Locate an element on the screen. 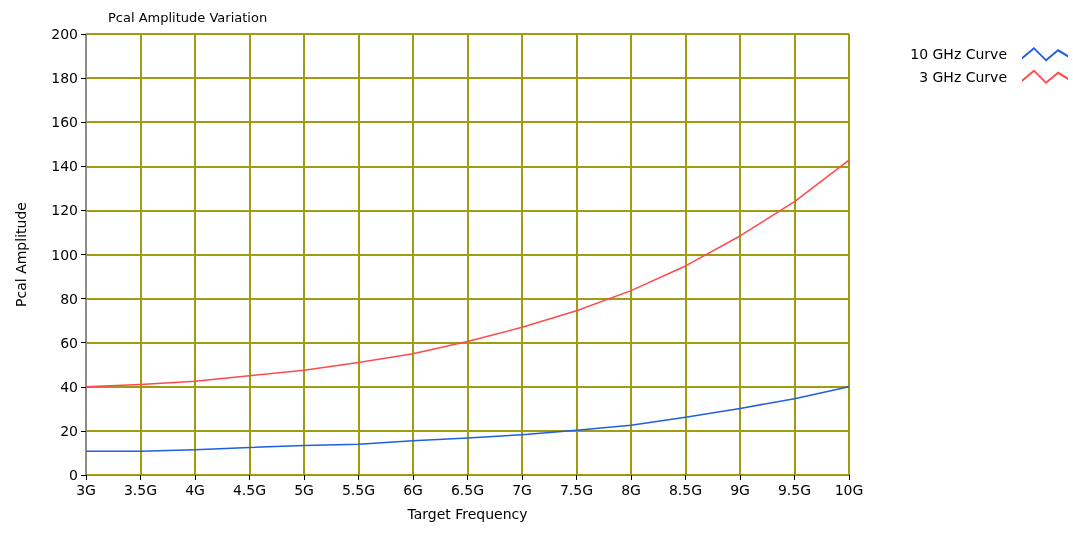  legend-label: 10 GHz Curve is located at coordinates (958, 54).